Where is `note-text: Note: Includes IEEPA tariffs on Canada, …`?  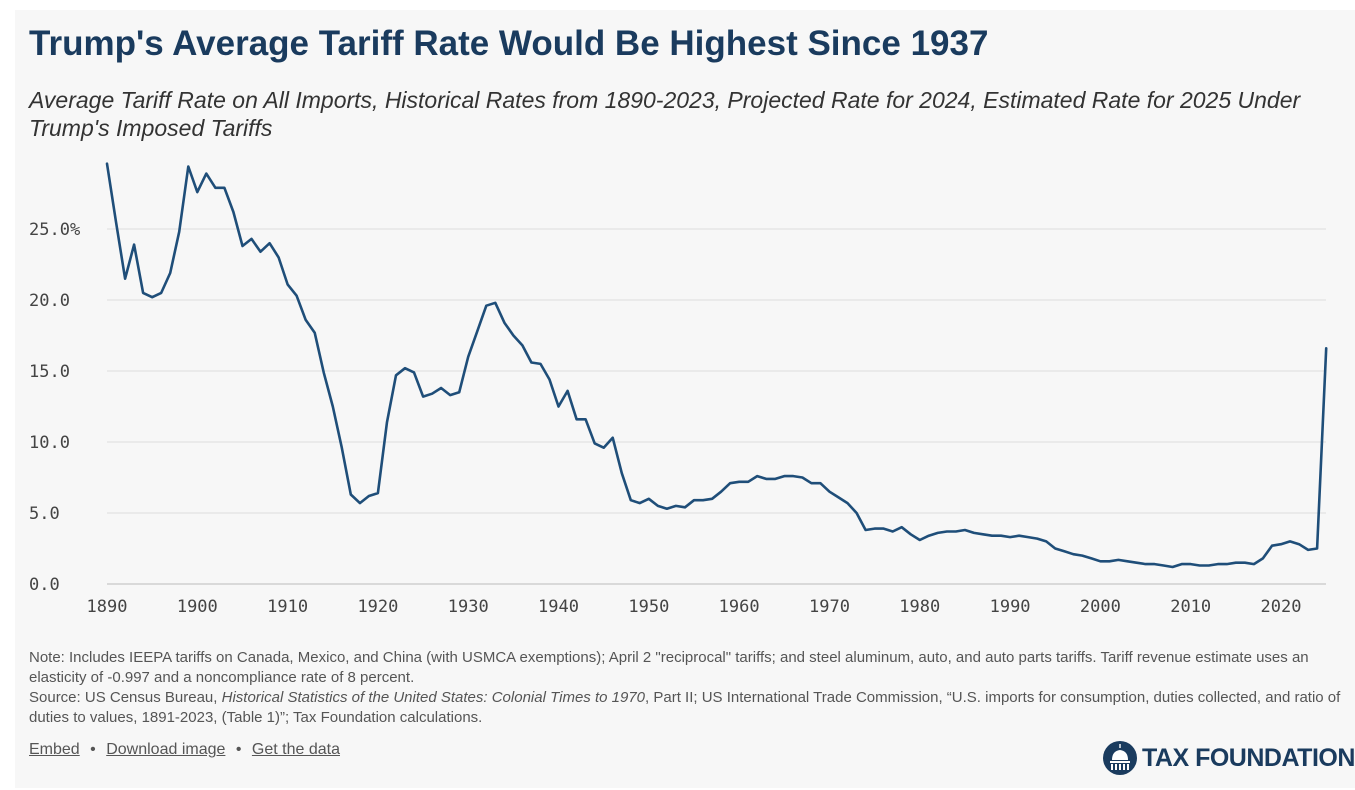
note-text: Note: Includes IEEPA tariffs on Canada, … is located at coordinates (669, 667).